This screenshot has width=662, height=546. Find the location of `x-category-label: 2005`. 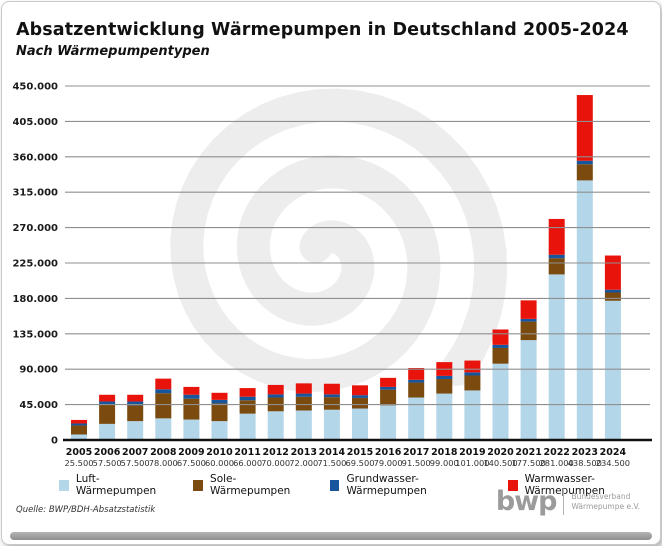

x-category-label: 2005 is located at coordinates (79, 452).